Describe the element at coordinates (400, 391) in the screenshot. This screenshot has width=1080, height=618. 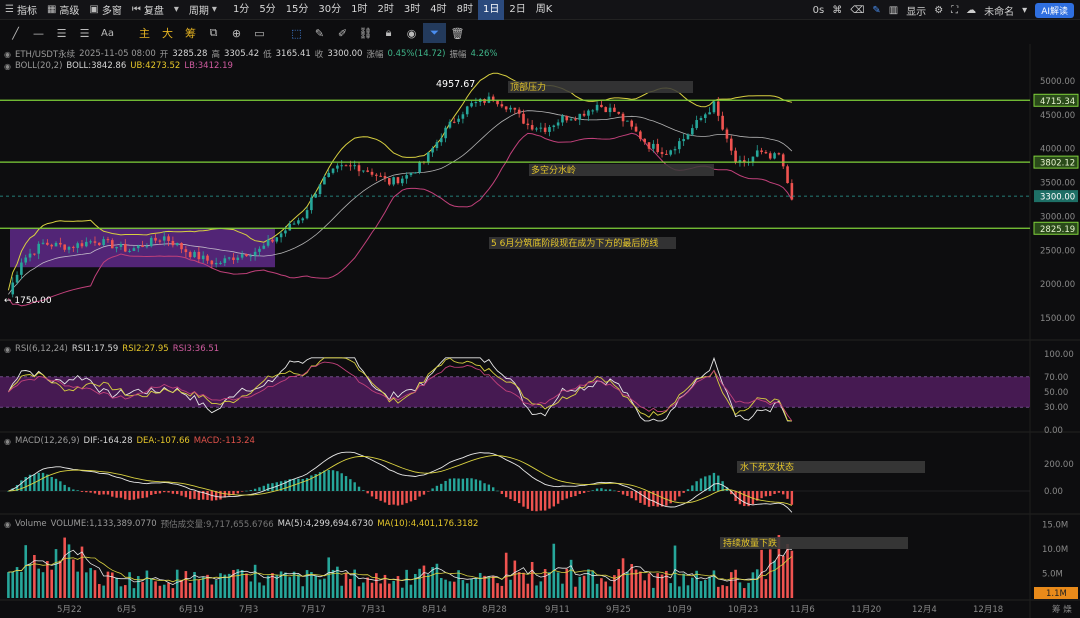
I see `rsi3-line` at that location.